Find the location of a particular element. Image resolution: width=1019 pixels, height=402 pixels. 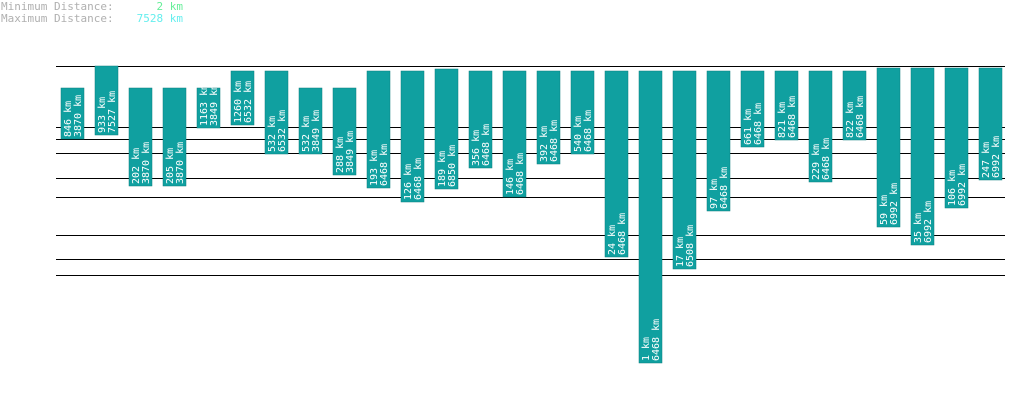

bar-group: 1163 km 3849 km is located at coordinates (208, 106).